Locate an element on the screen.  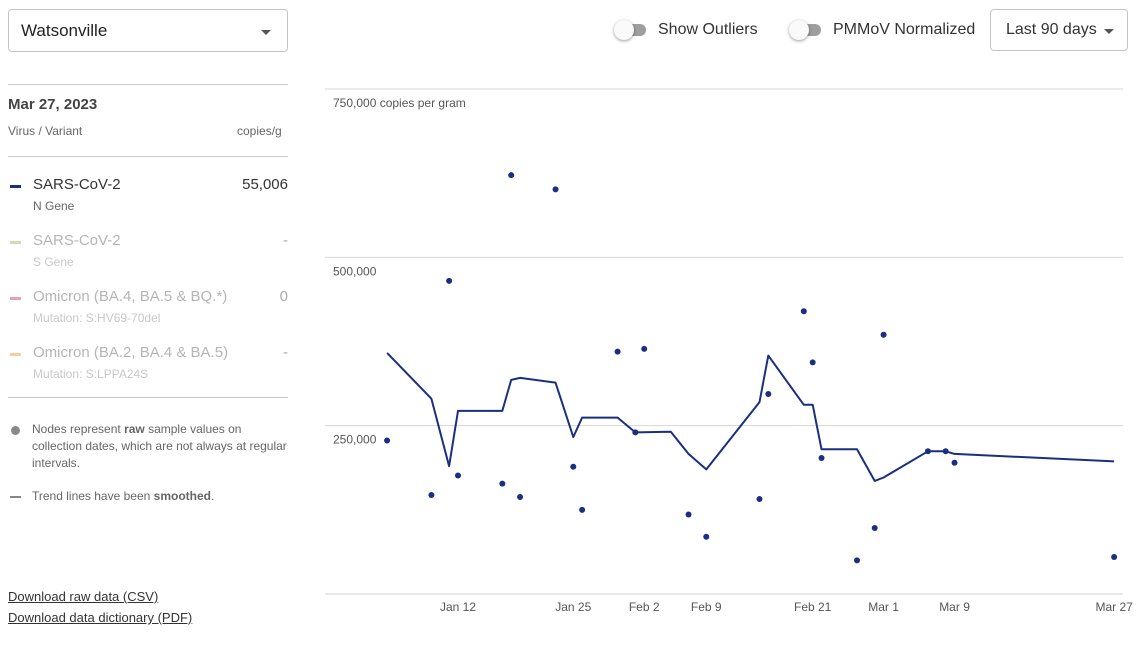
x-tick-label: Mar 1 is located at coordinates (883, 607).